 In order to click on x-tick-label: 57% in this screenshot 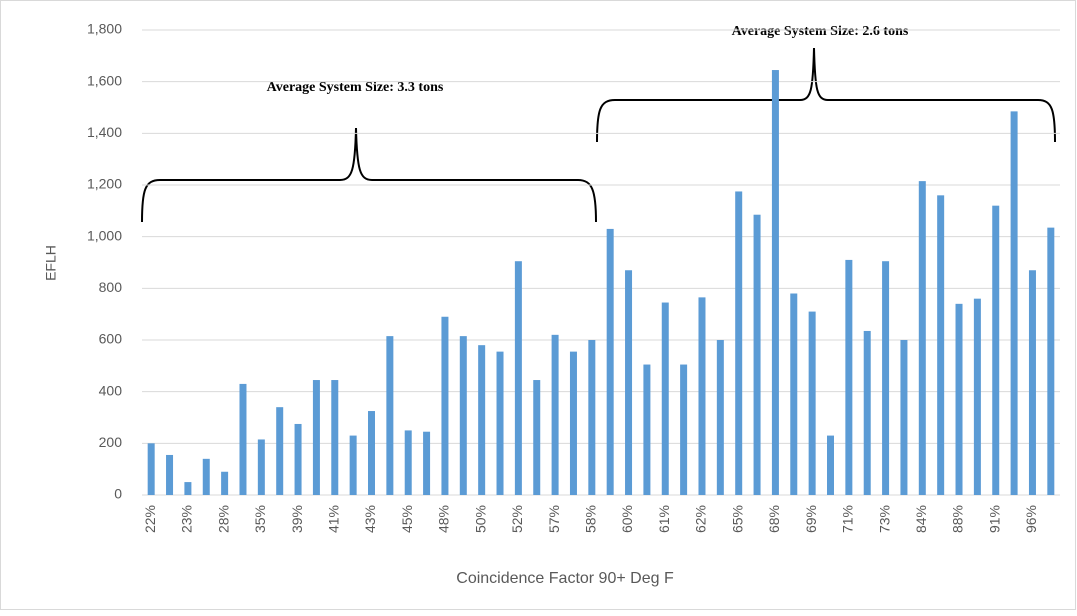, I will do `click(554, 519)`.